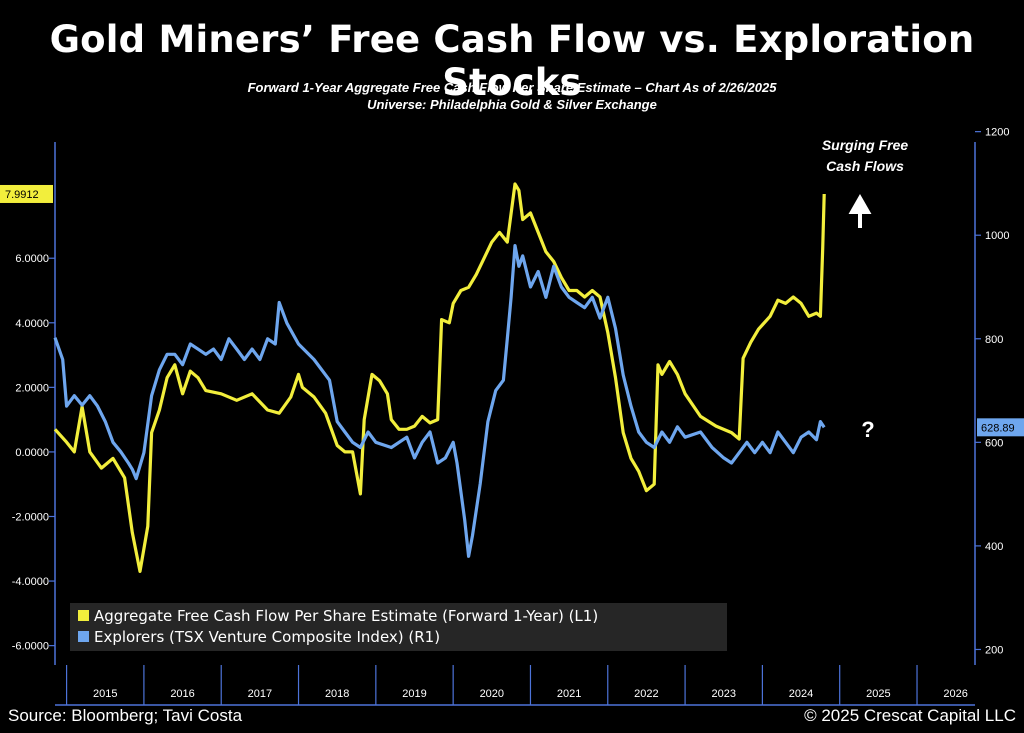 The image size is (1024, 733). Describe the element at coordinates (994, 443) in the screenshot. I see `right-tick-label: 600` at that location.